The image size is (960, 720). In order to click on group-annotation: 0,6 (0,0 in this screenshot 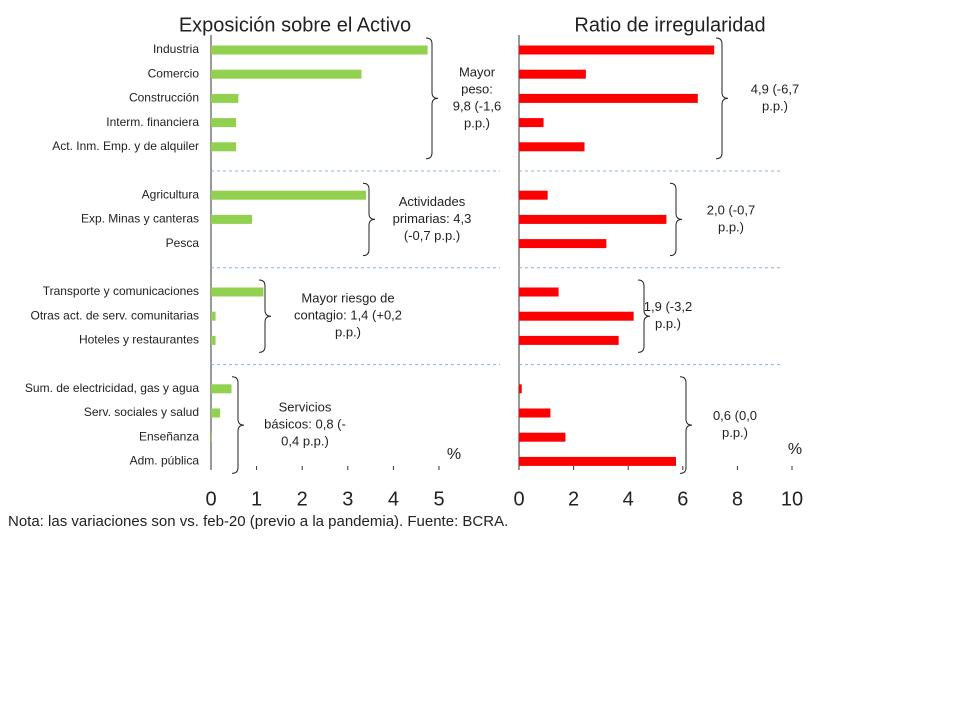, I will do `click(735, 415)`.